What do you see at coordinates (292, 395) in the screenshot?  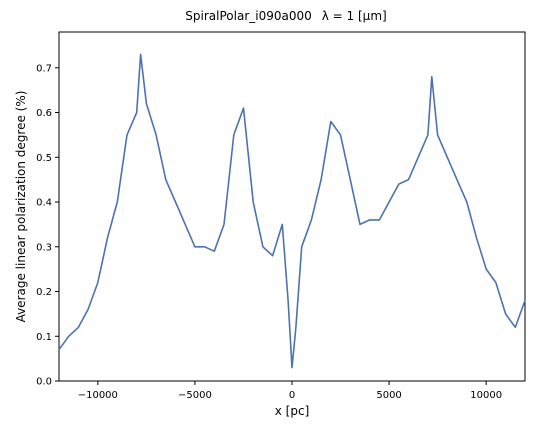 I see `x-tick-label: 0` at bounding box center [292, 395].